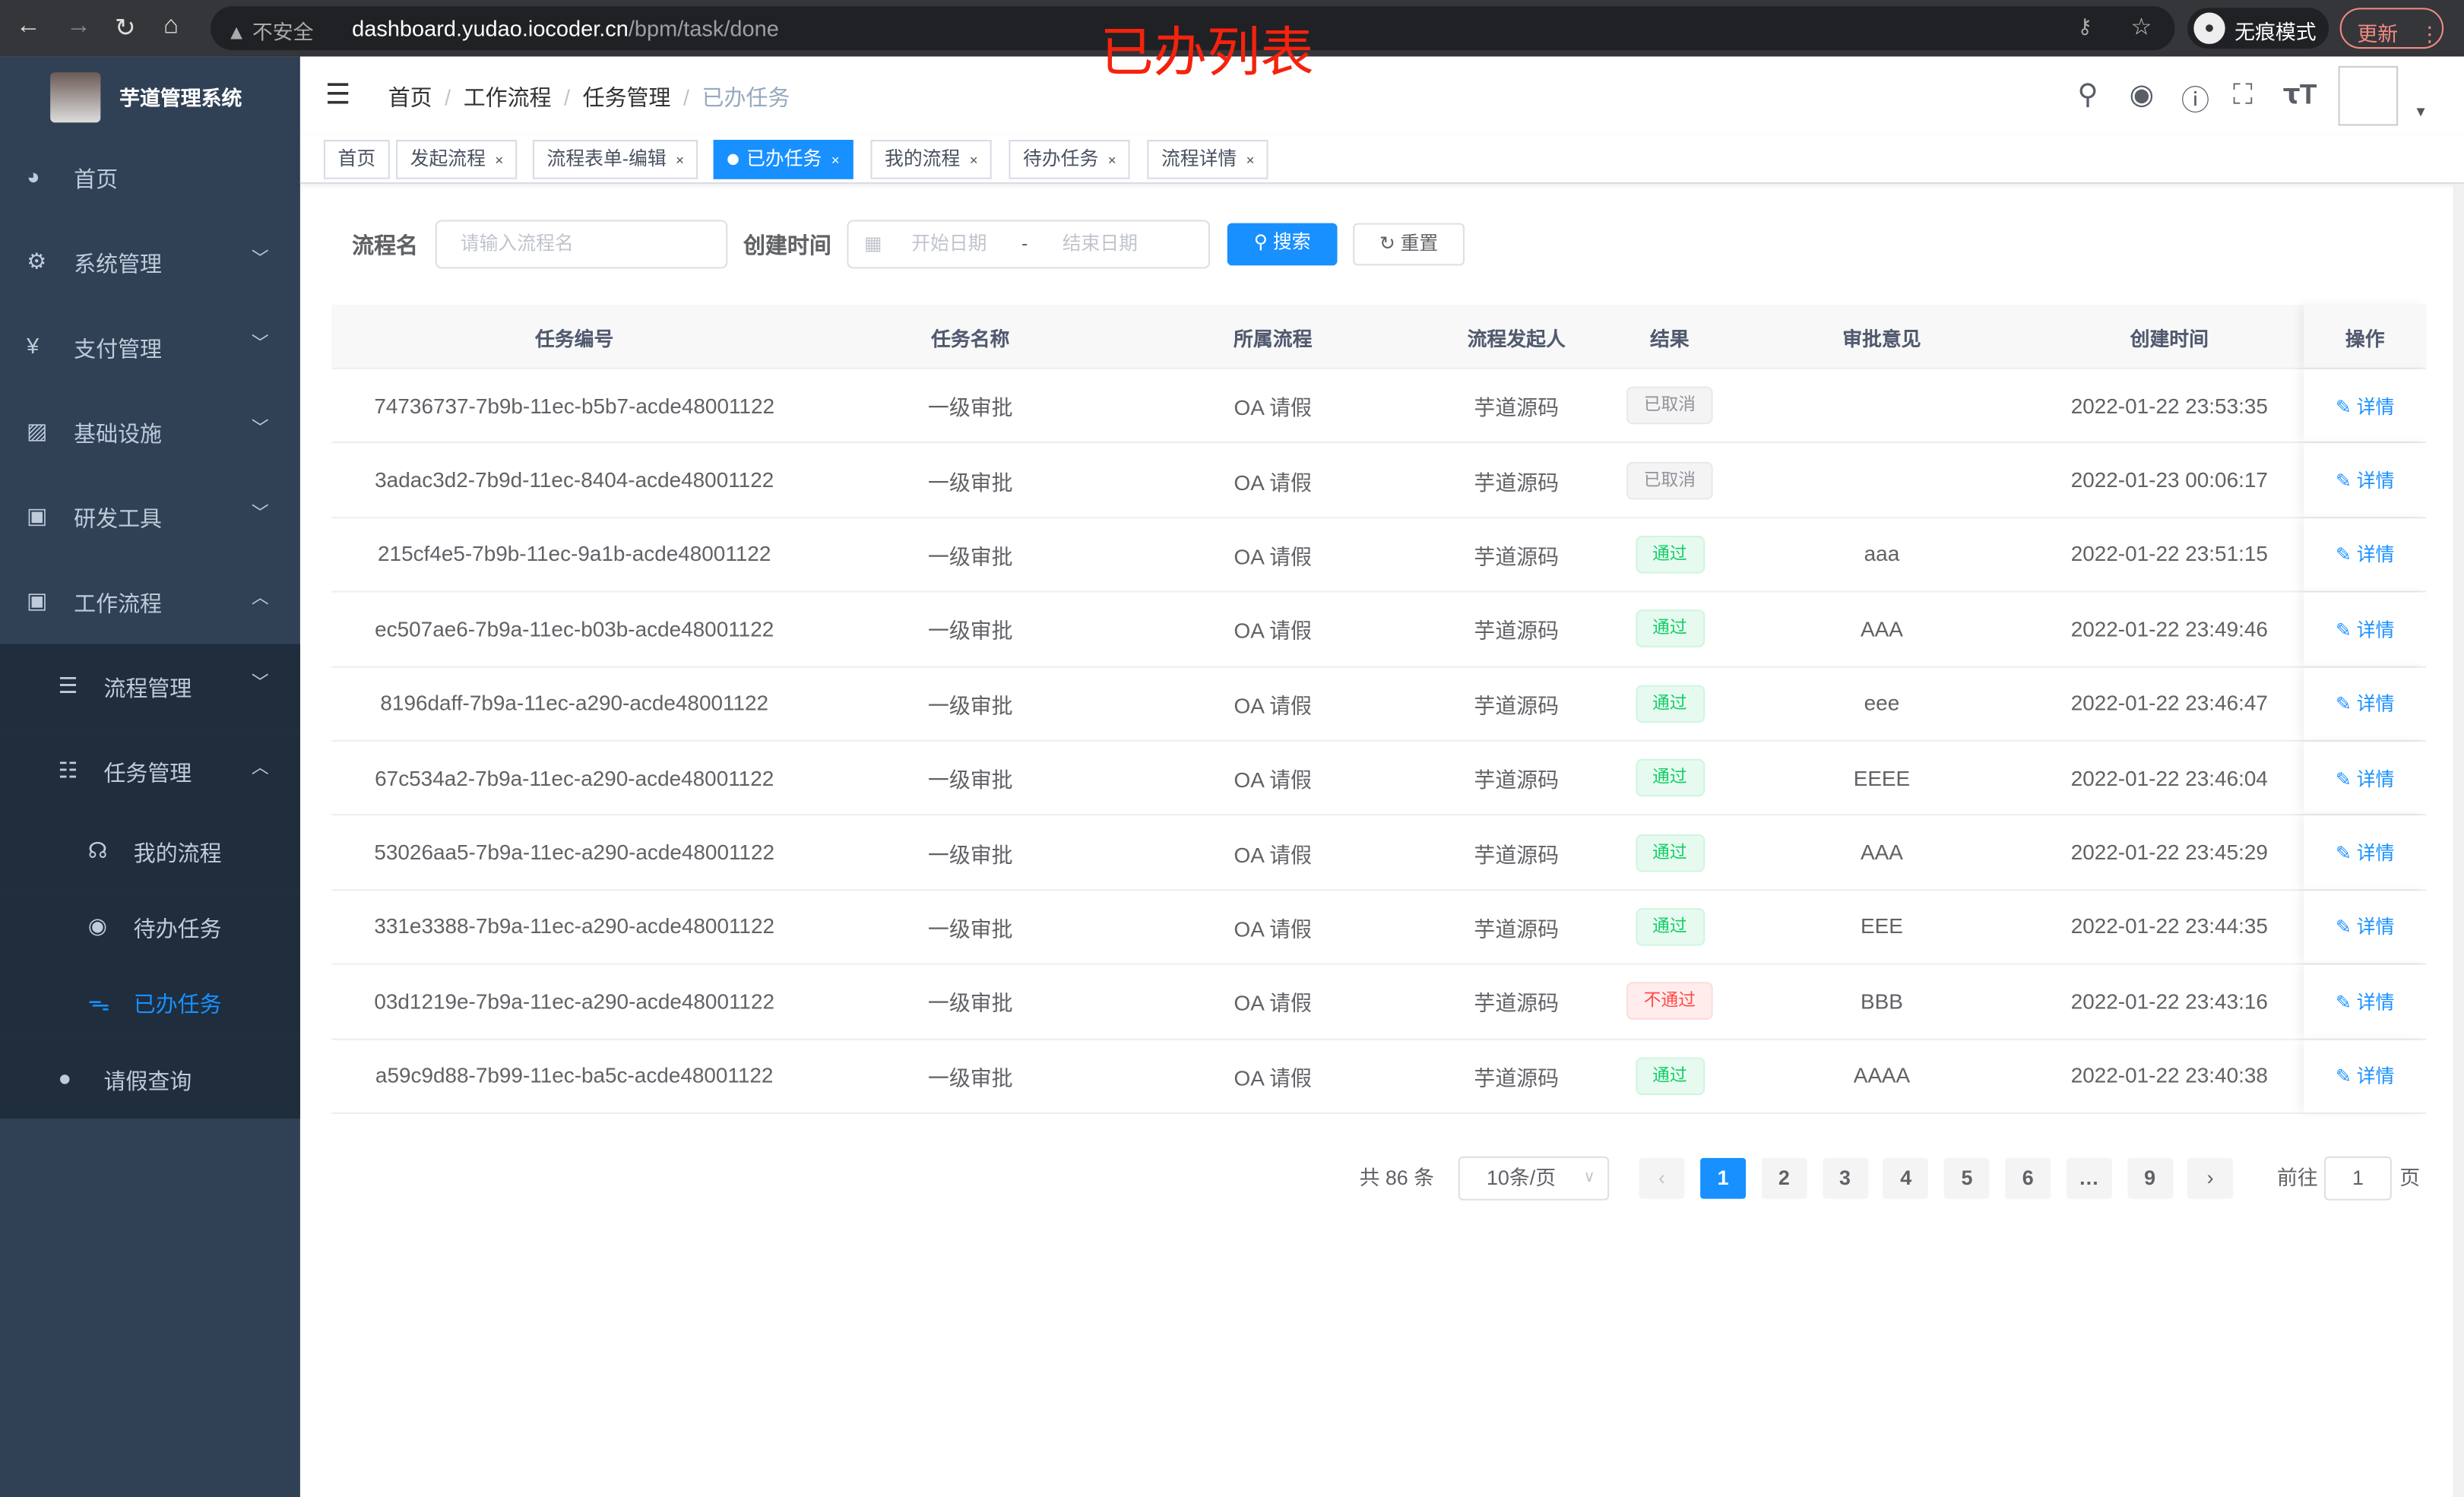 This screenshot has width=2464, height=1497. What do you see at coordinates (150, 852) in the screenshot?
I see `sidebar-item-my-process: ☊ 我的流程` at bounding box center [150, 852].